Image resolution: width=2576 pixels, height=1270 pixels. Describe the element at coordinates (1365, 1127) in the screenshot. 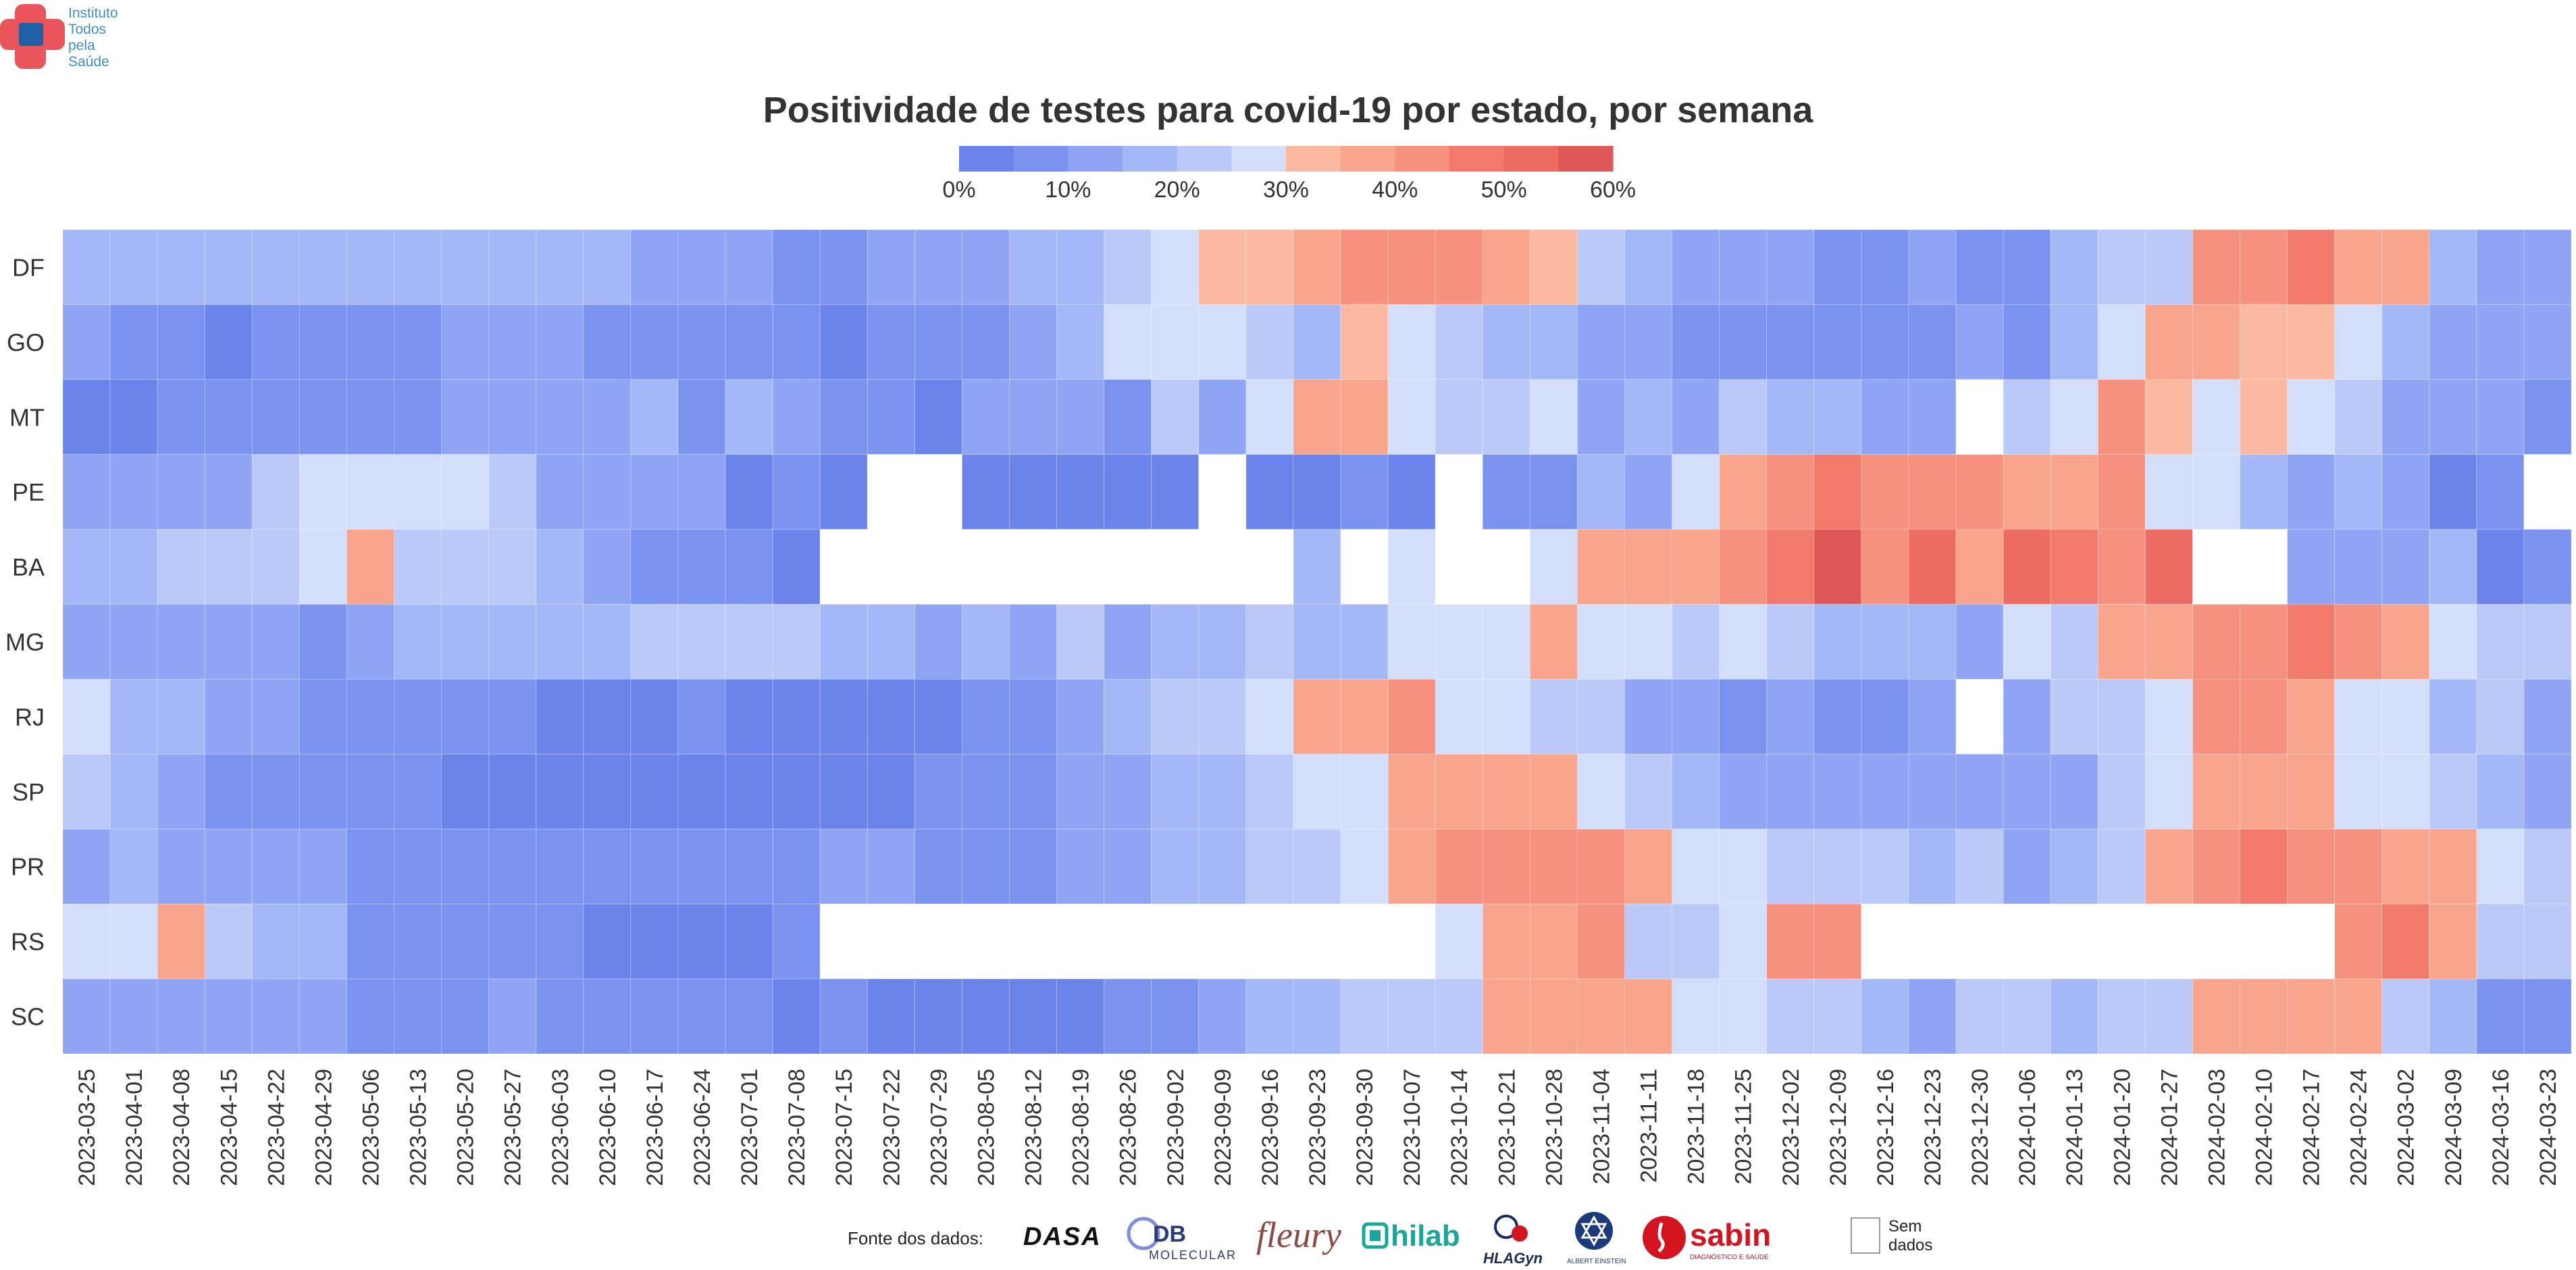

I see `x-tick-label: 2023-09-30` at that location.